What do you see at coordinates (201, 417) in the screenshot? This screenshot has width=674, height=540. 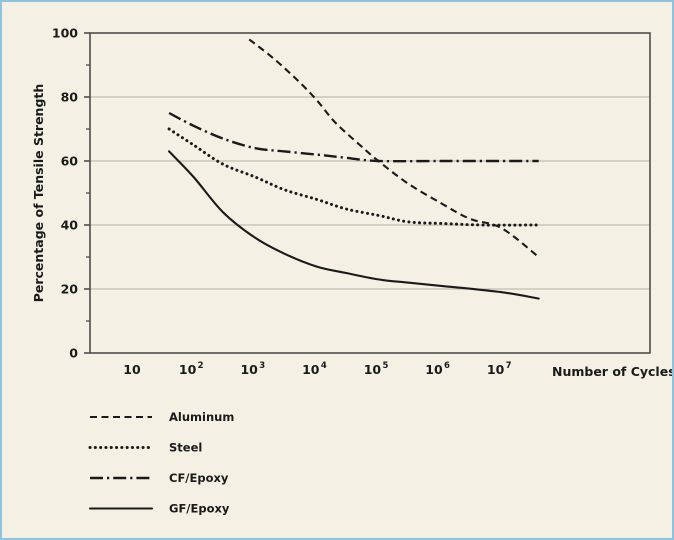 I see `legend-label-aluminum: Aluminum` at bounding box center [201, 417].